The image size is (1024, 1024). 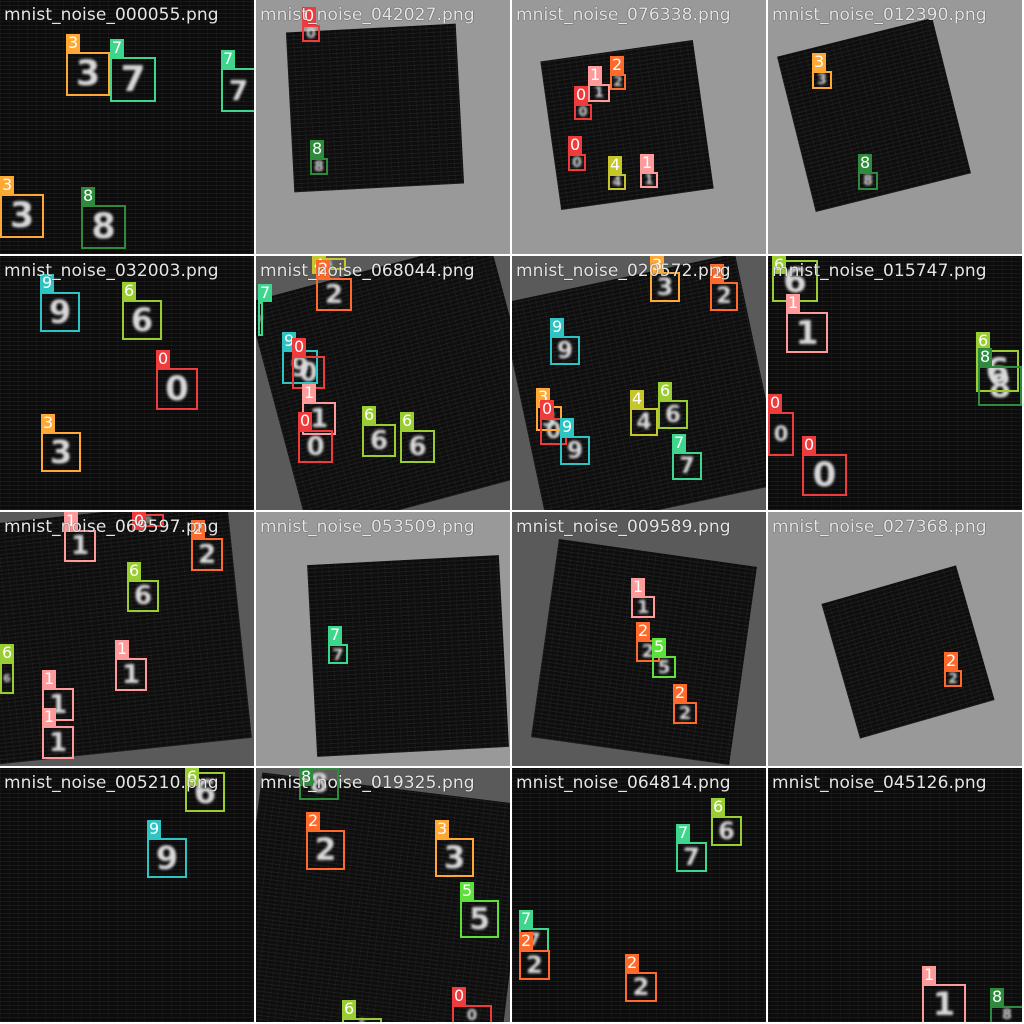 I want to click on mosaic-tile: mnist_noise_064814.png 6 6 7 7 7 7 2 2 2 2, so click(x=639, y=895).